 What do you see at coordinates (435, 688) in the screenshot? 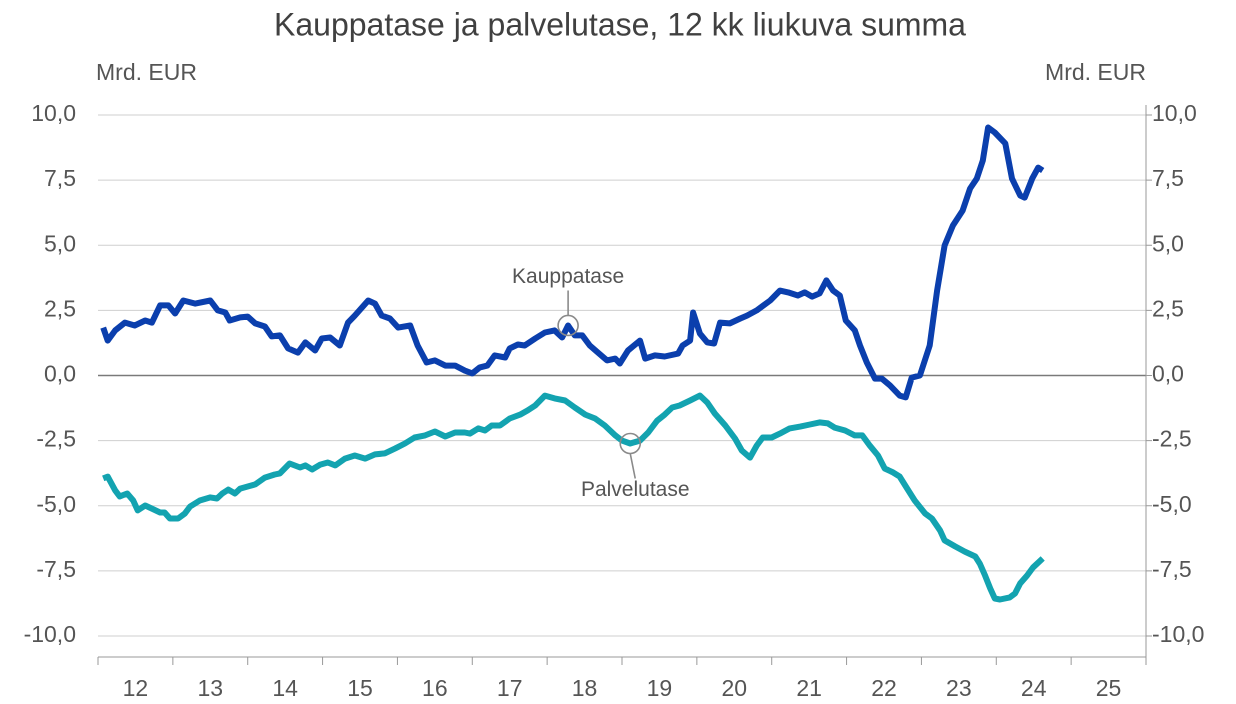
I see `x-tick-label: 16` at bounding box center [435, 688].